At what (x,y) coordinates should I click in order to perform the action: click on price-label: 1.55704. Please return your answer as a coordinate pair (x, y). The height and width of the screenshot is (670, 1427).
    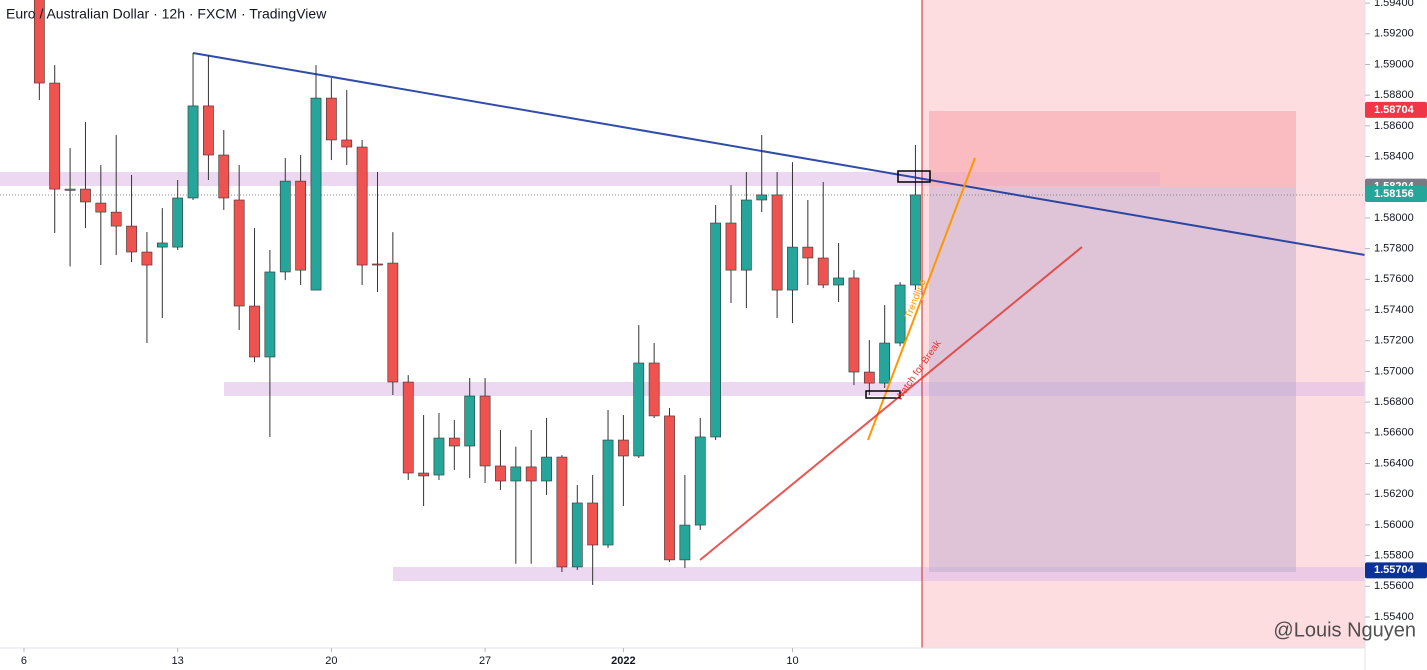
    Looking at the image, I should click on (1394, 570).